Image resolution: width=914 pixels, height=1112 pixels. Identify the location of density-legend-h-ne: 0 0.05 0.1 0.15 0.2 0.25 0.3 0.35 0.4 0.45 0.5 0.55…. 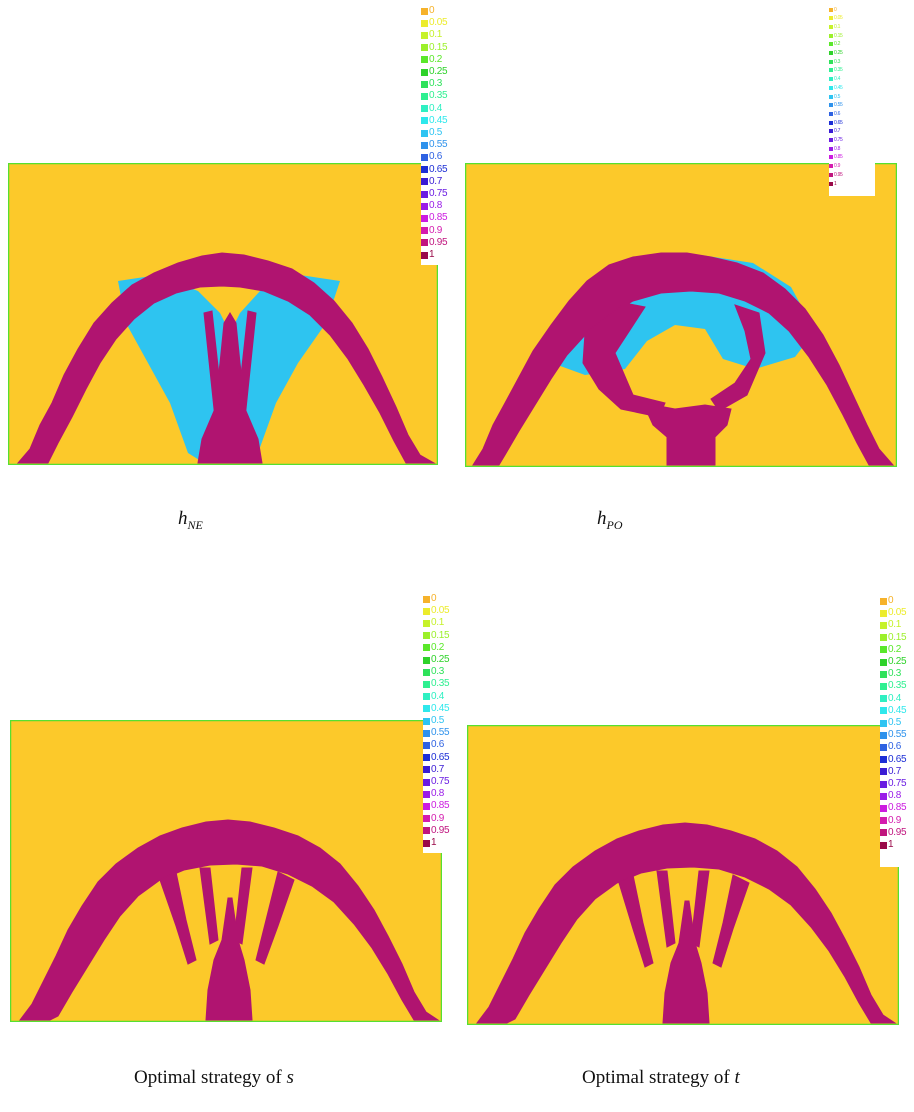
(445, 135).